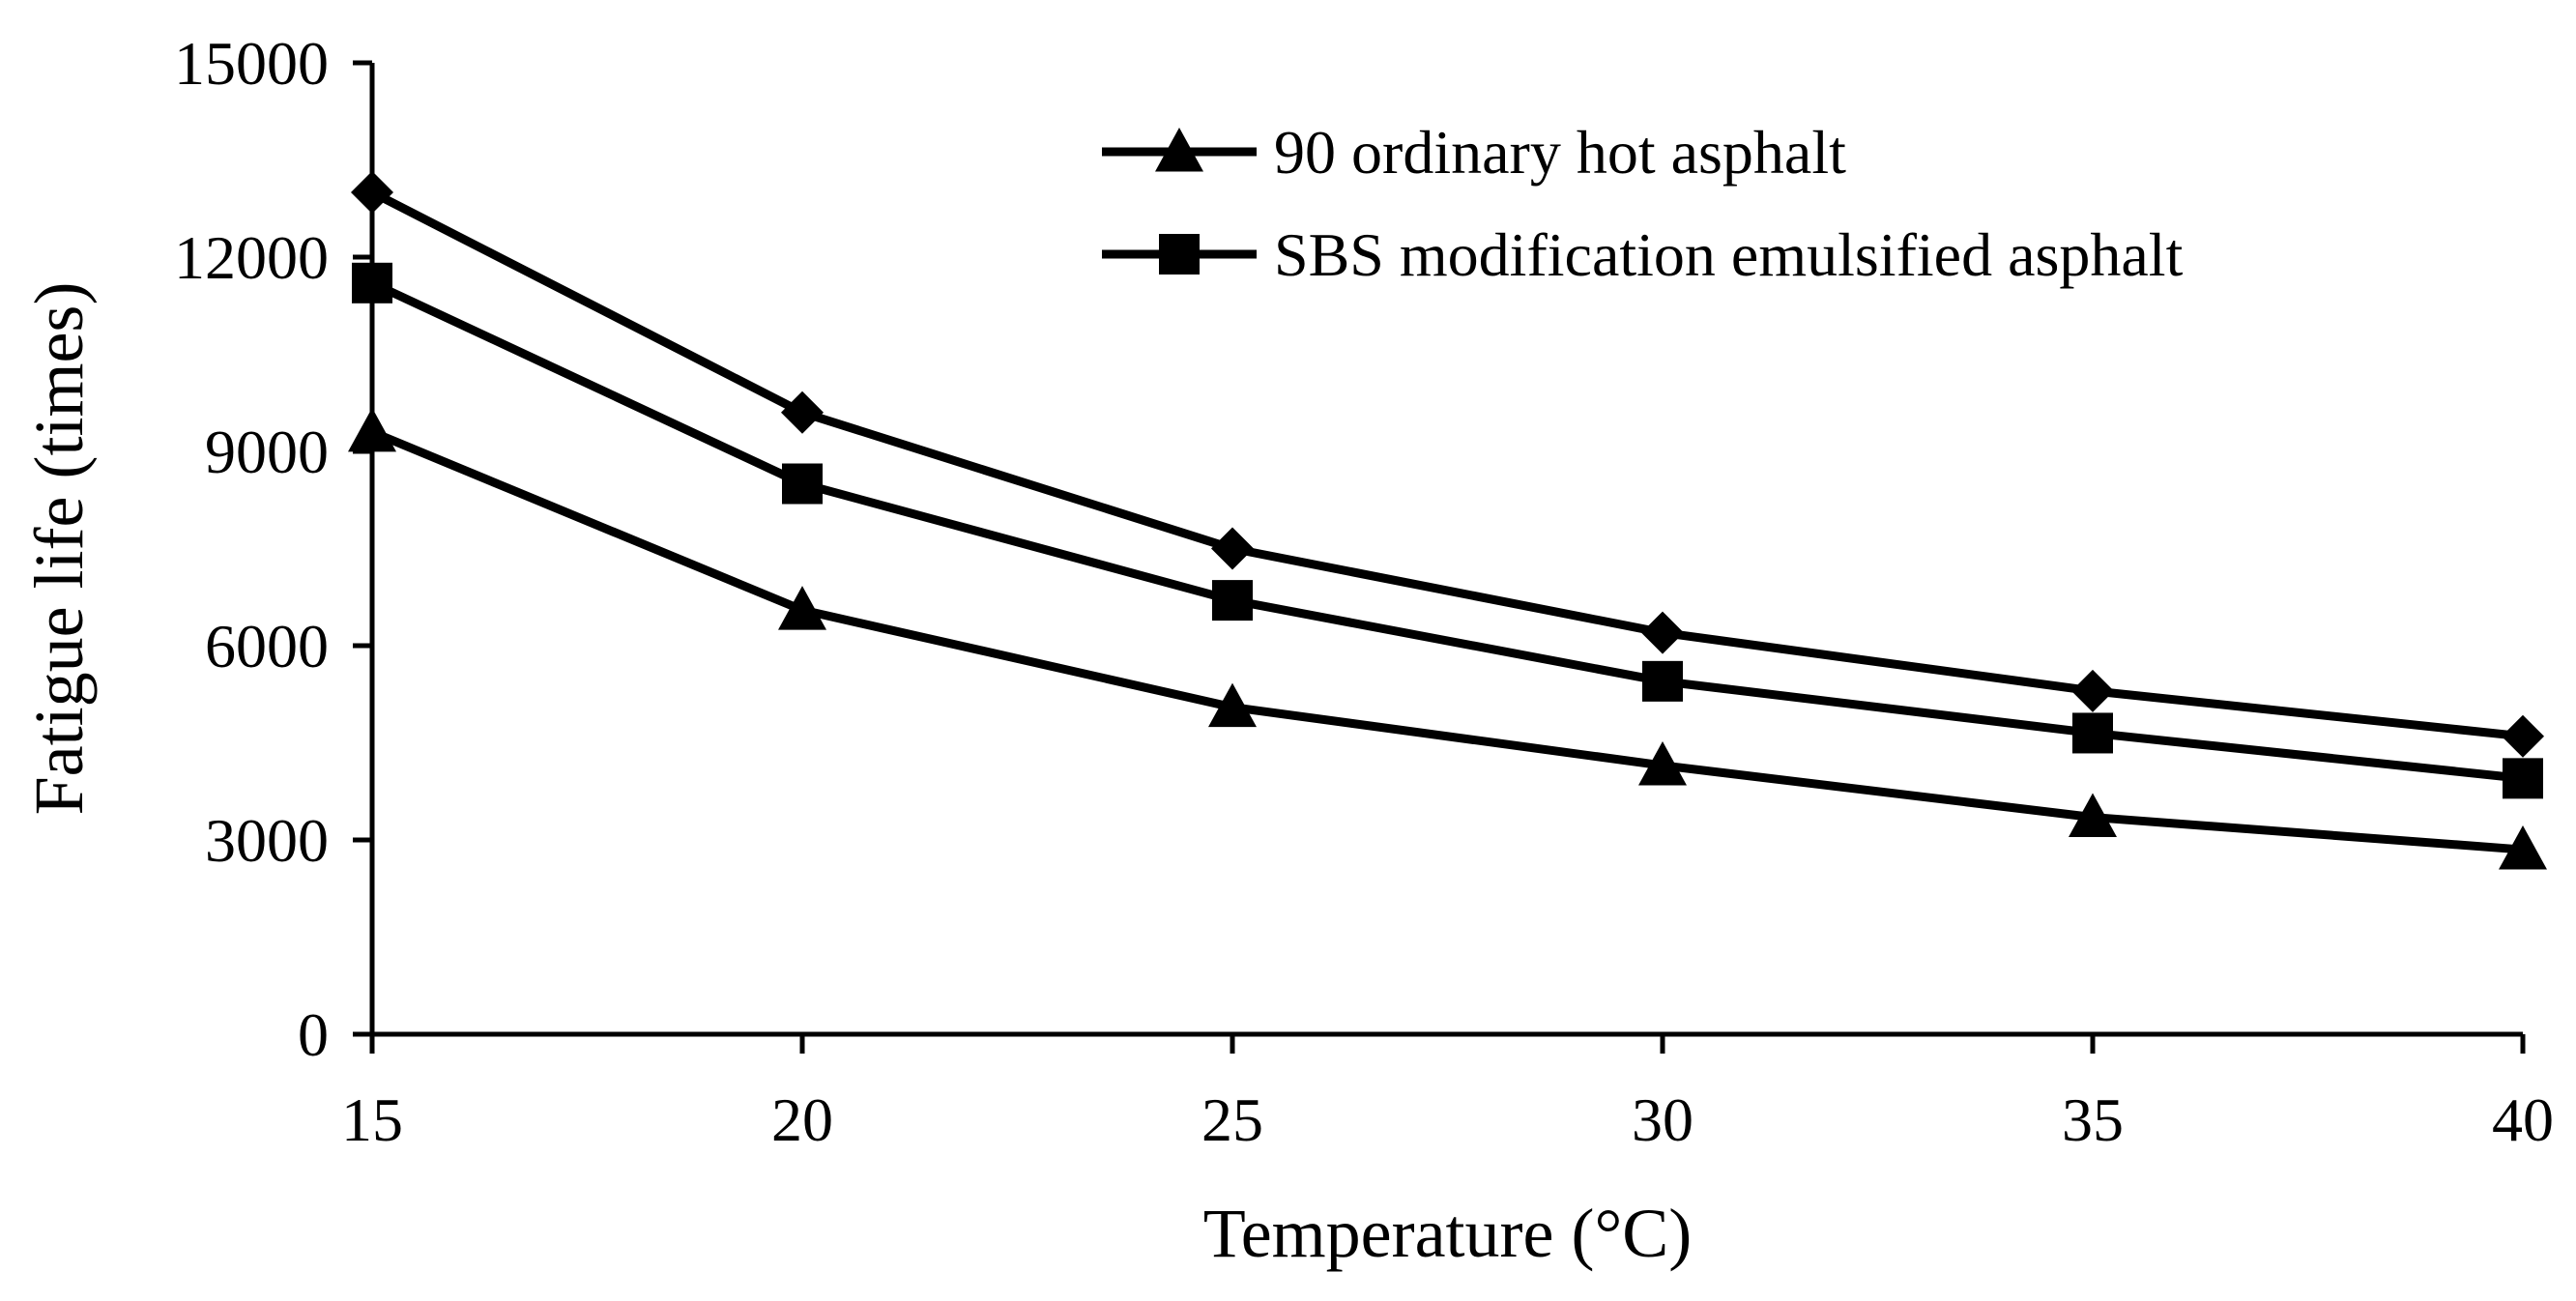  What do you see at coordinates (1448, 1233) in the screenshot?
I see `x-axis-title: Temperature (°C)` at bounding box center [1448, 1233].